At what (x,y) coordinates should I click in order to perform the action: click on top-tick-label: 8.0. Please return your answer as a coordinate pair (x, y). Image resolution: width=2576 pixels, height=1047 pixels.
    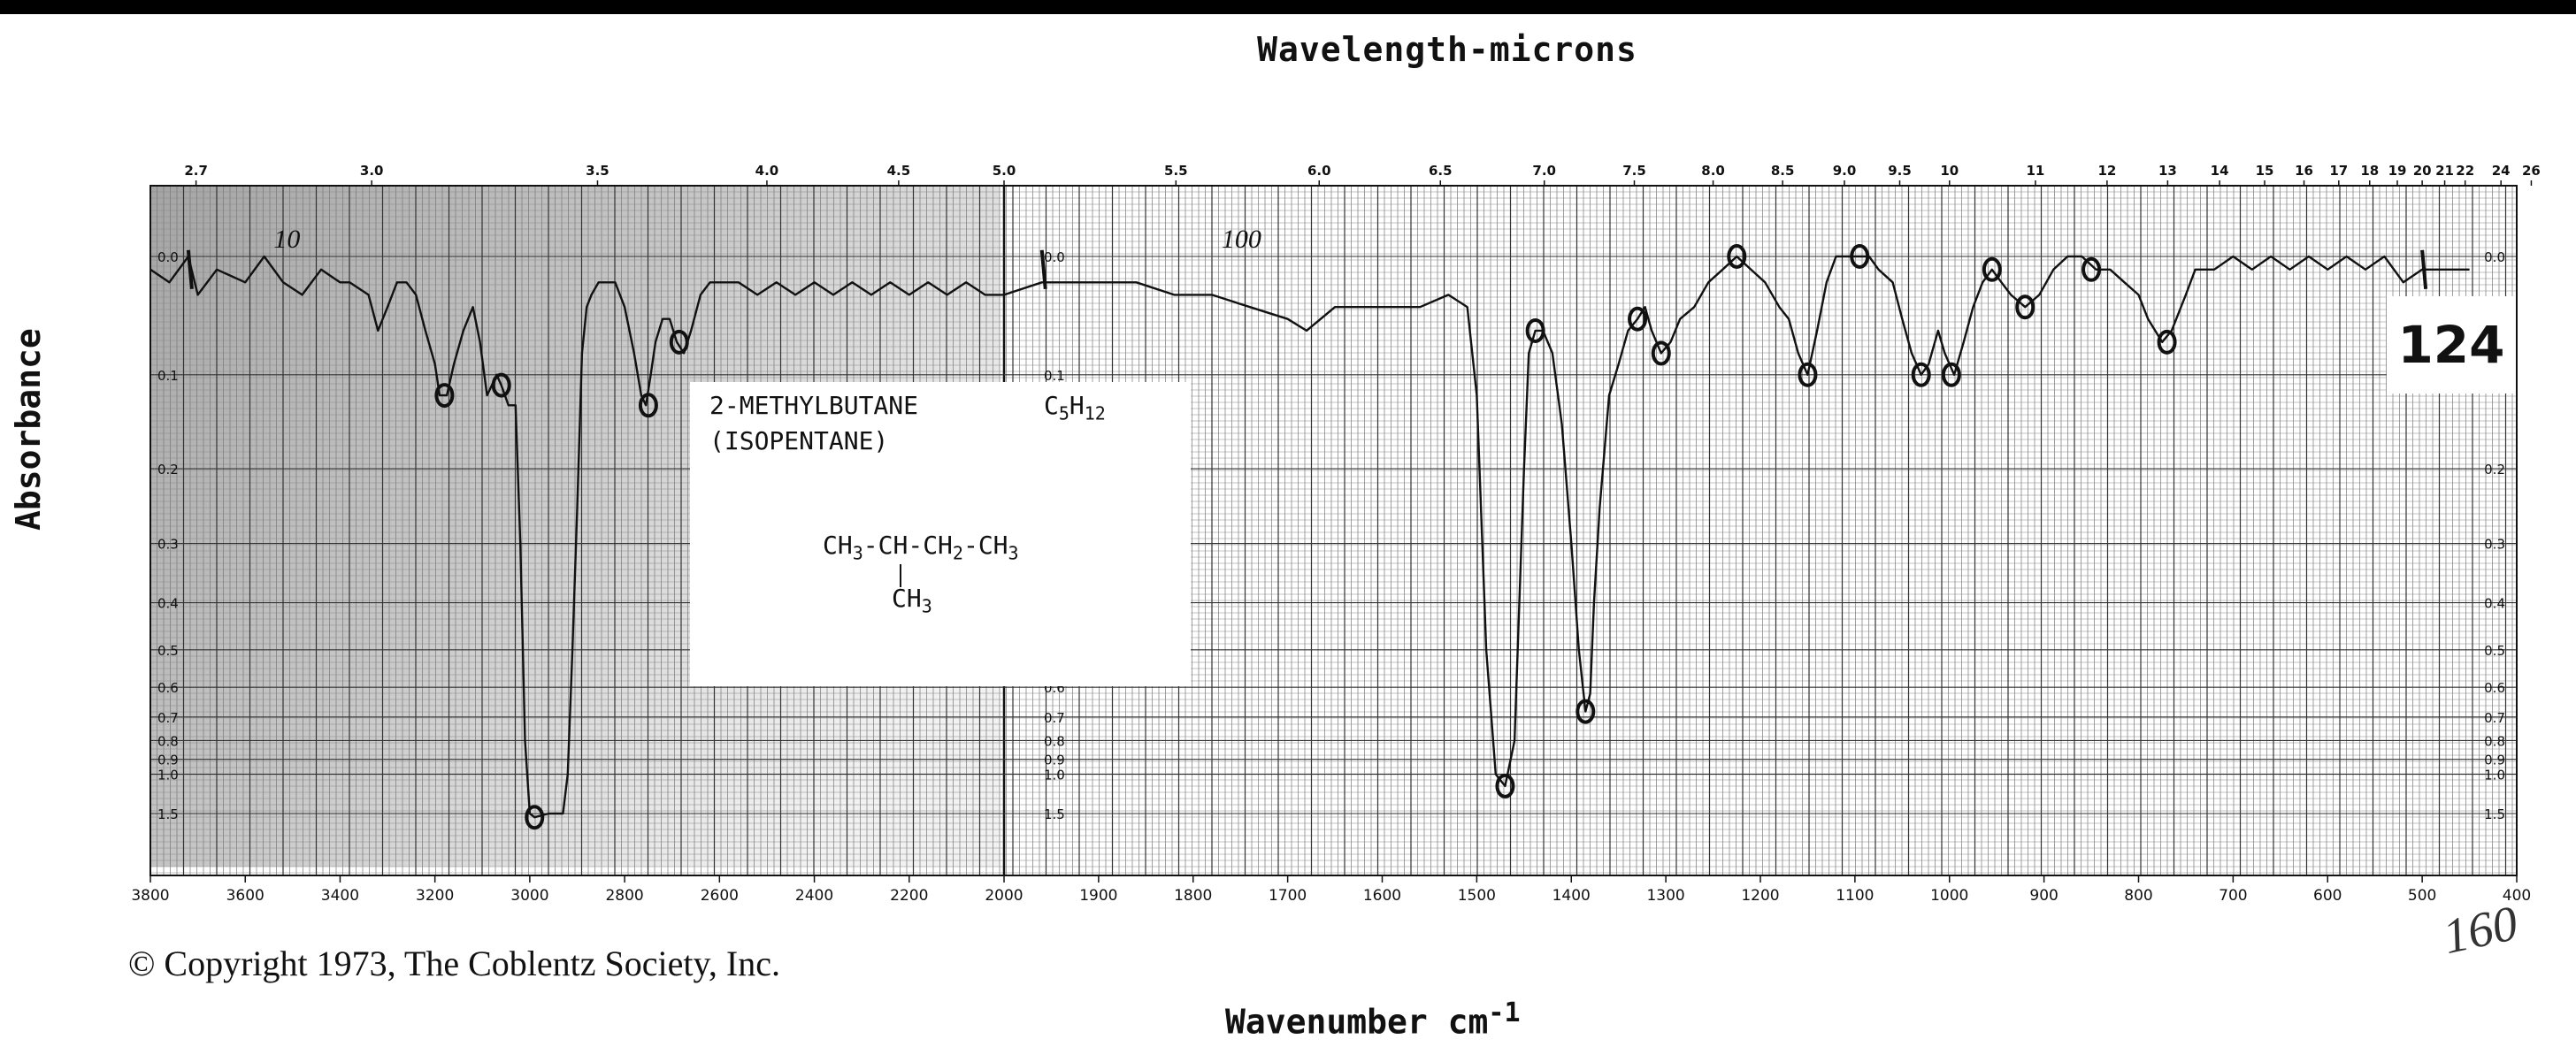
    Looking at the image, I should click on (1713, 171).